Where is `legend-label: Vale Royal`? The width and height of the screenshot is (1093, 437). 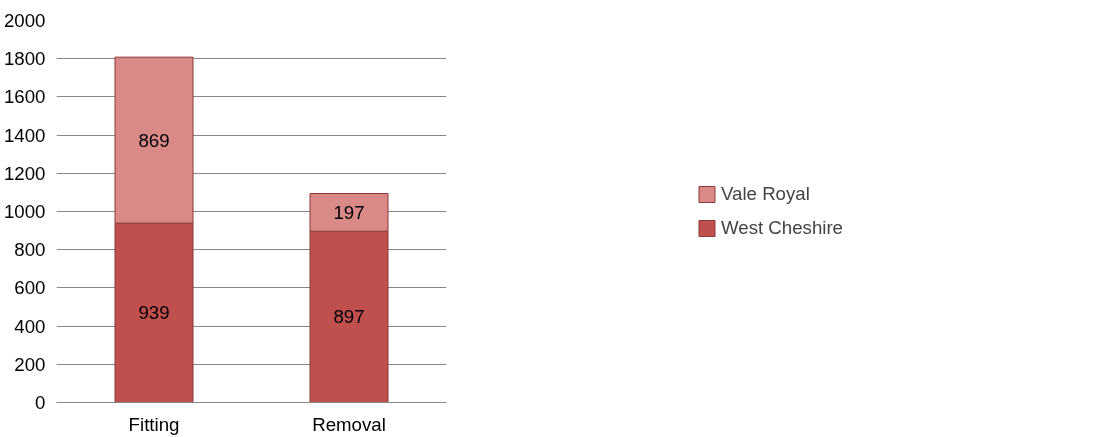 legend-label: Vale Royal is located at coordinates (765, 194).